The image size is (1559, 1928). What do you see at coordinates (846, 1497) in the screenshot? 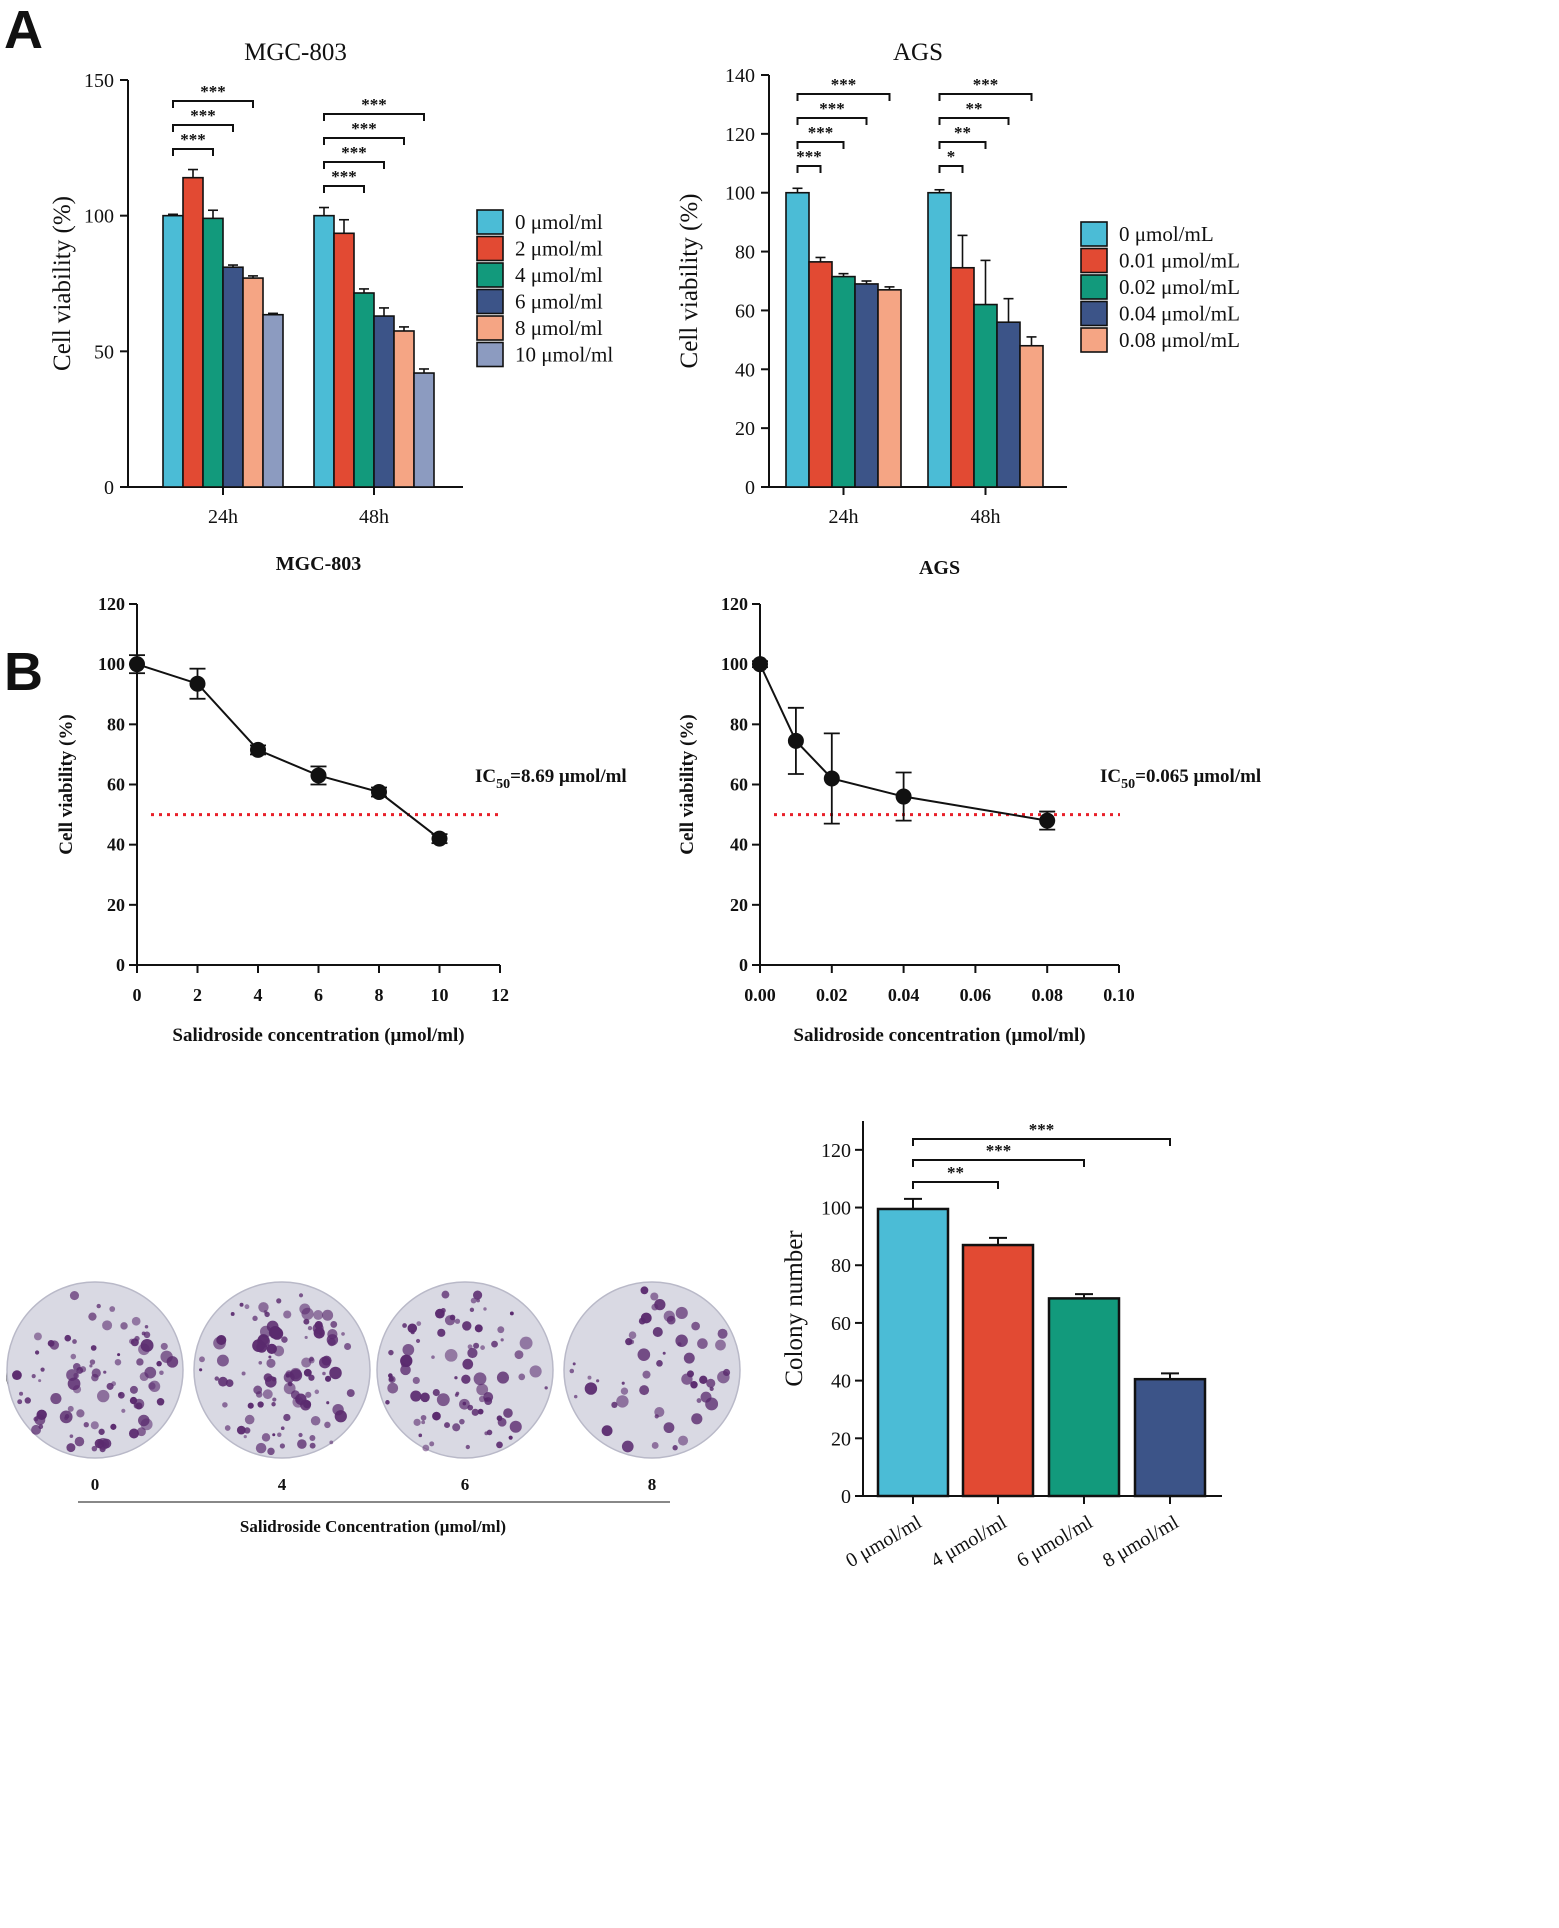
I see `y-tick-label: 0` at bounding box center [846, 1497].